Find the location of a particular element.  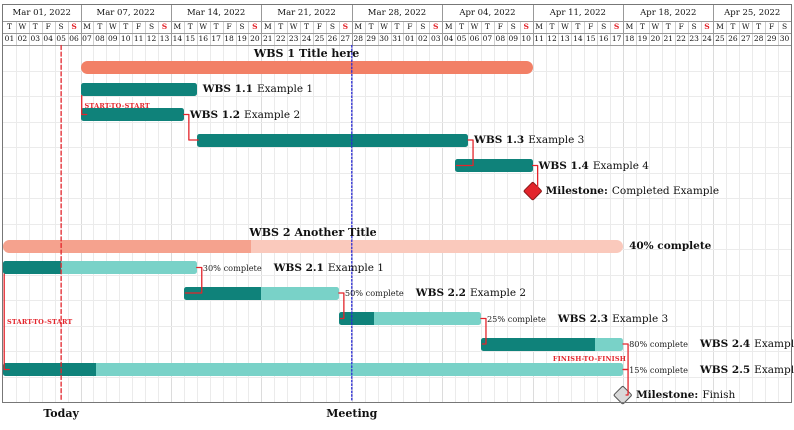

day-number-cell: 10 is located at coordinates (526, 38).